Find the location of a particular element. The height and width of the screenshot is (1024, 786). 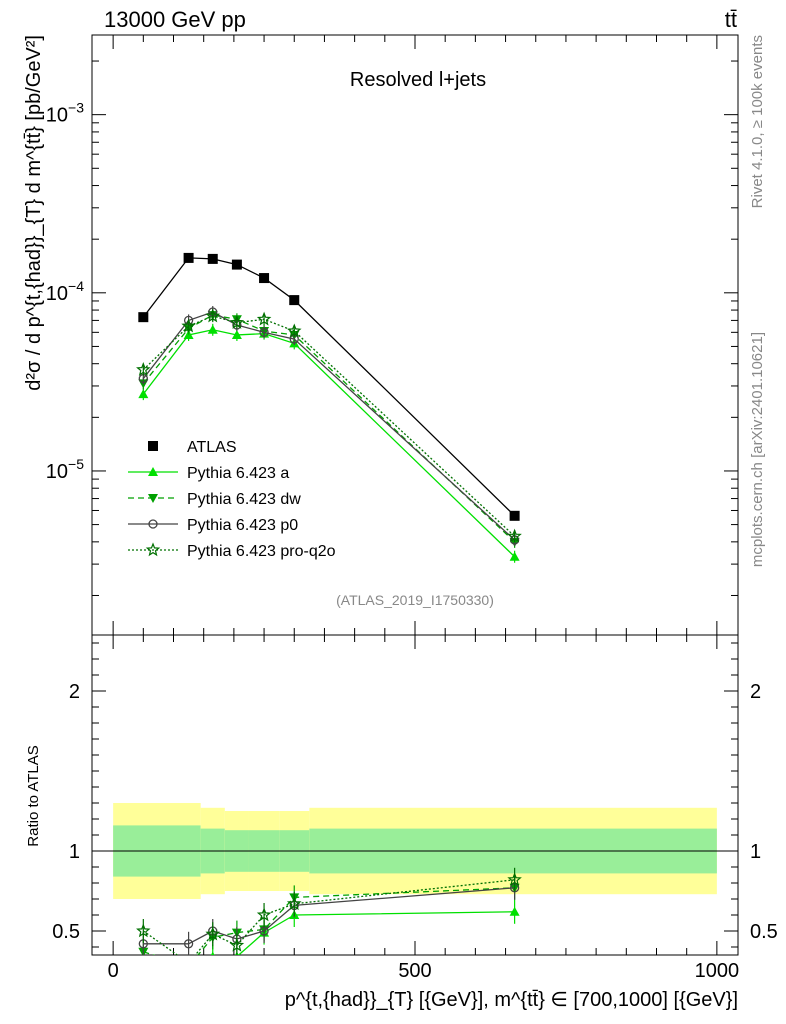

legend-label: ATLAS is located at coordinates (212, 447).